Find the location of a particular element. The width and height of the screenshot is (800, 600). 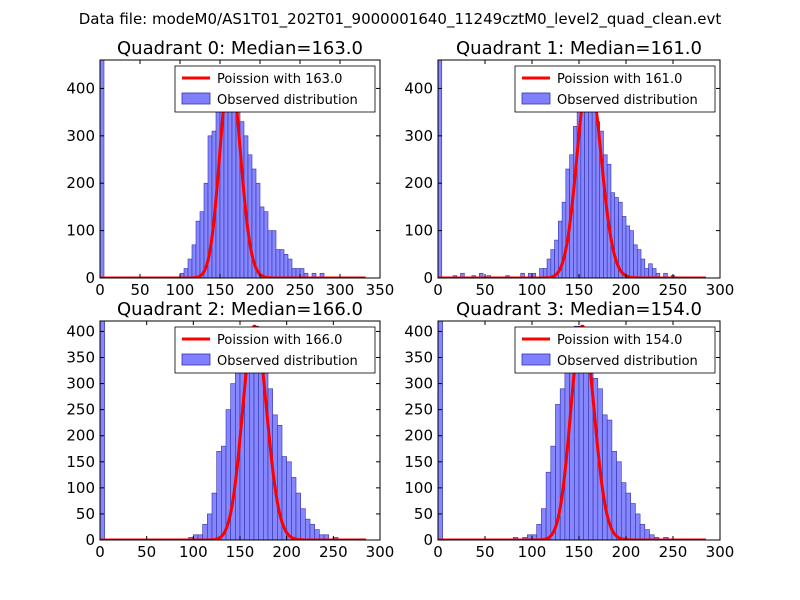

y-tick-label: 150 is located at coordinates (418, 462).